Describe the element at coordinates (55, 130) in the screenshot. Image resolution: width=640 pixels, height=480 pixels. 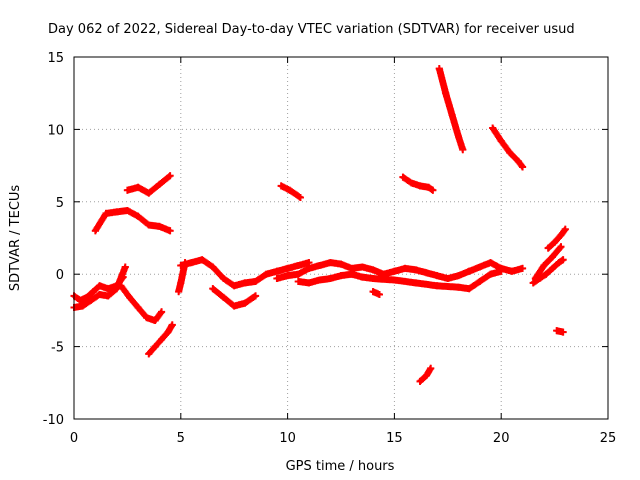
I see `y-tick-label: 10` at that location.